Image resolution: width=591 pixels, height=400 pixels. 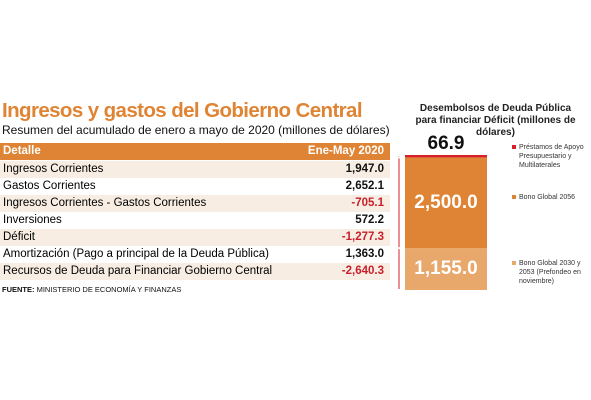 What do you see at coordinates (364, 186) in the screenshot?
I see `row-value: 2,652.1` at bounding box center [364, 186].